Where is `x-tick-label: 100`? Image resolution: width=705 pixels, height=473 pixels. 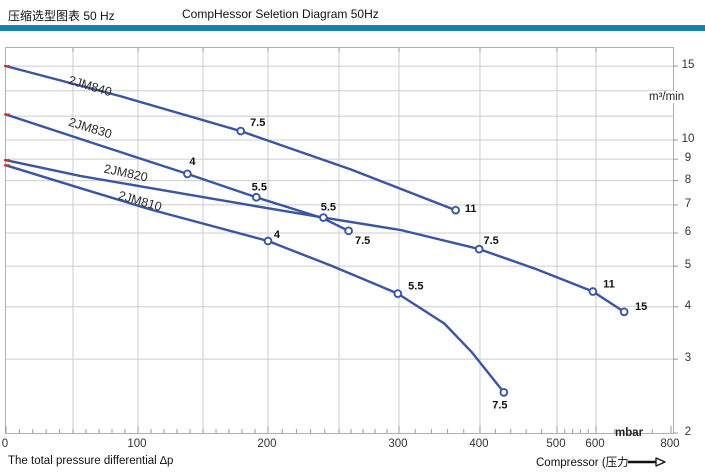
x-tick-label: 100 is located at coordinates (137, 444).